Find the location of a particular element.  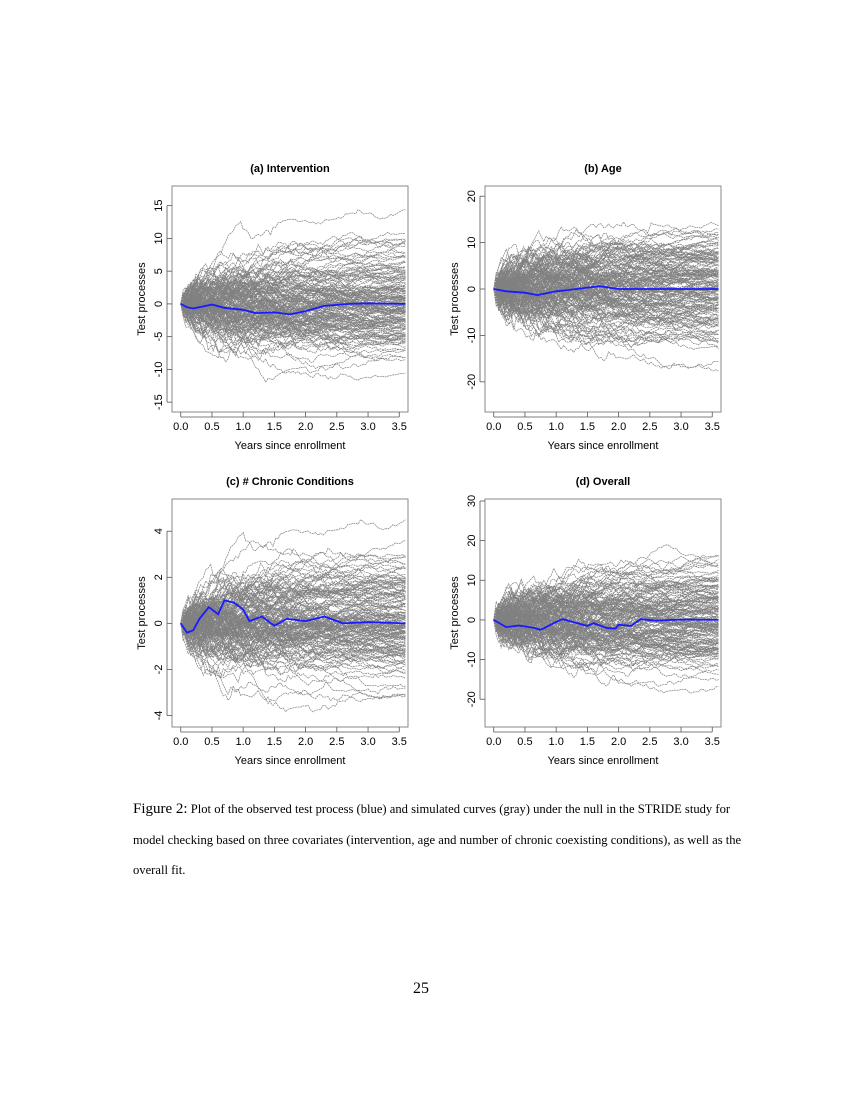

x-axis-label: Years since enrollment is located at coordinates (290, 446).